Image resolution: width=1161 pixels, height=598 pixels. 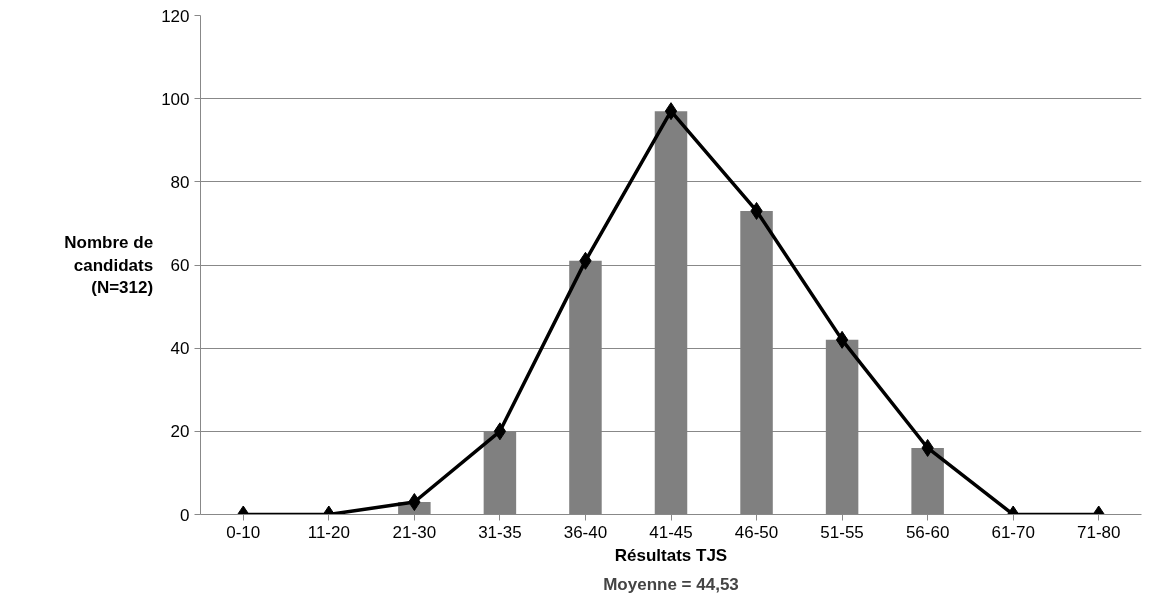 I want to click on y-tick-label: 20, so click(x=180, y=432).